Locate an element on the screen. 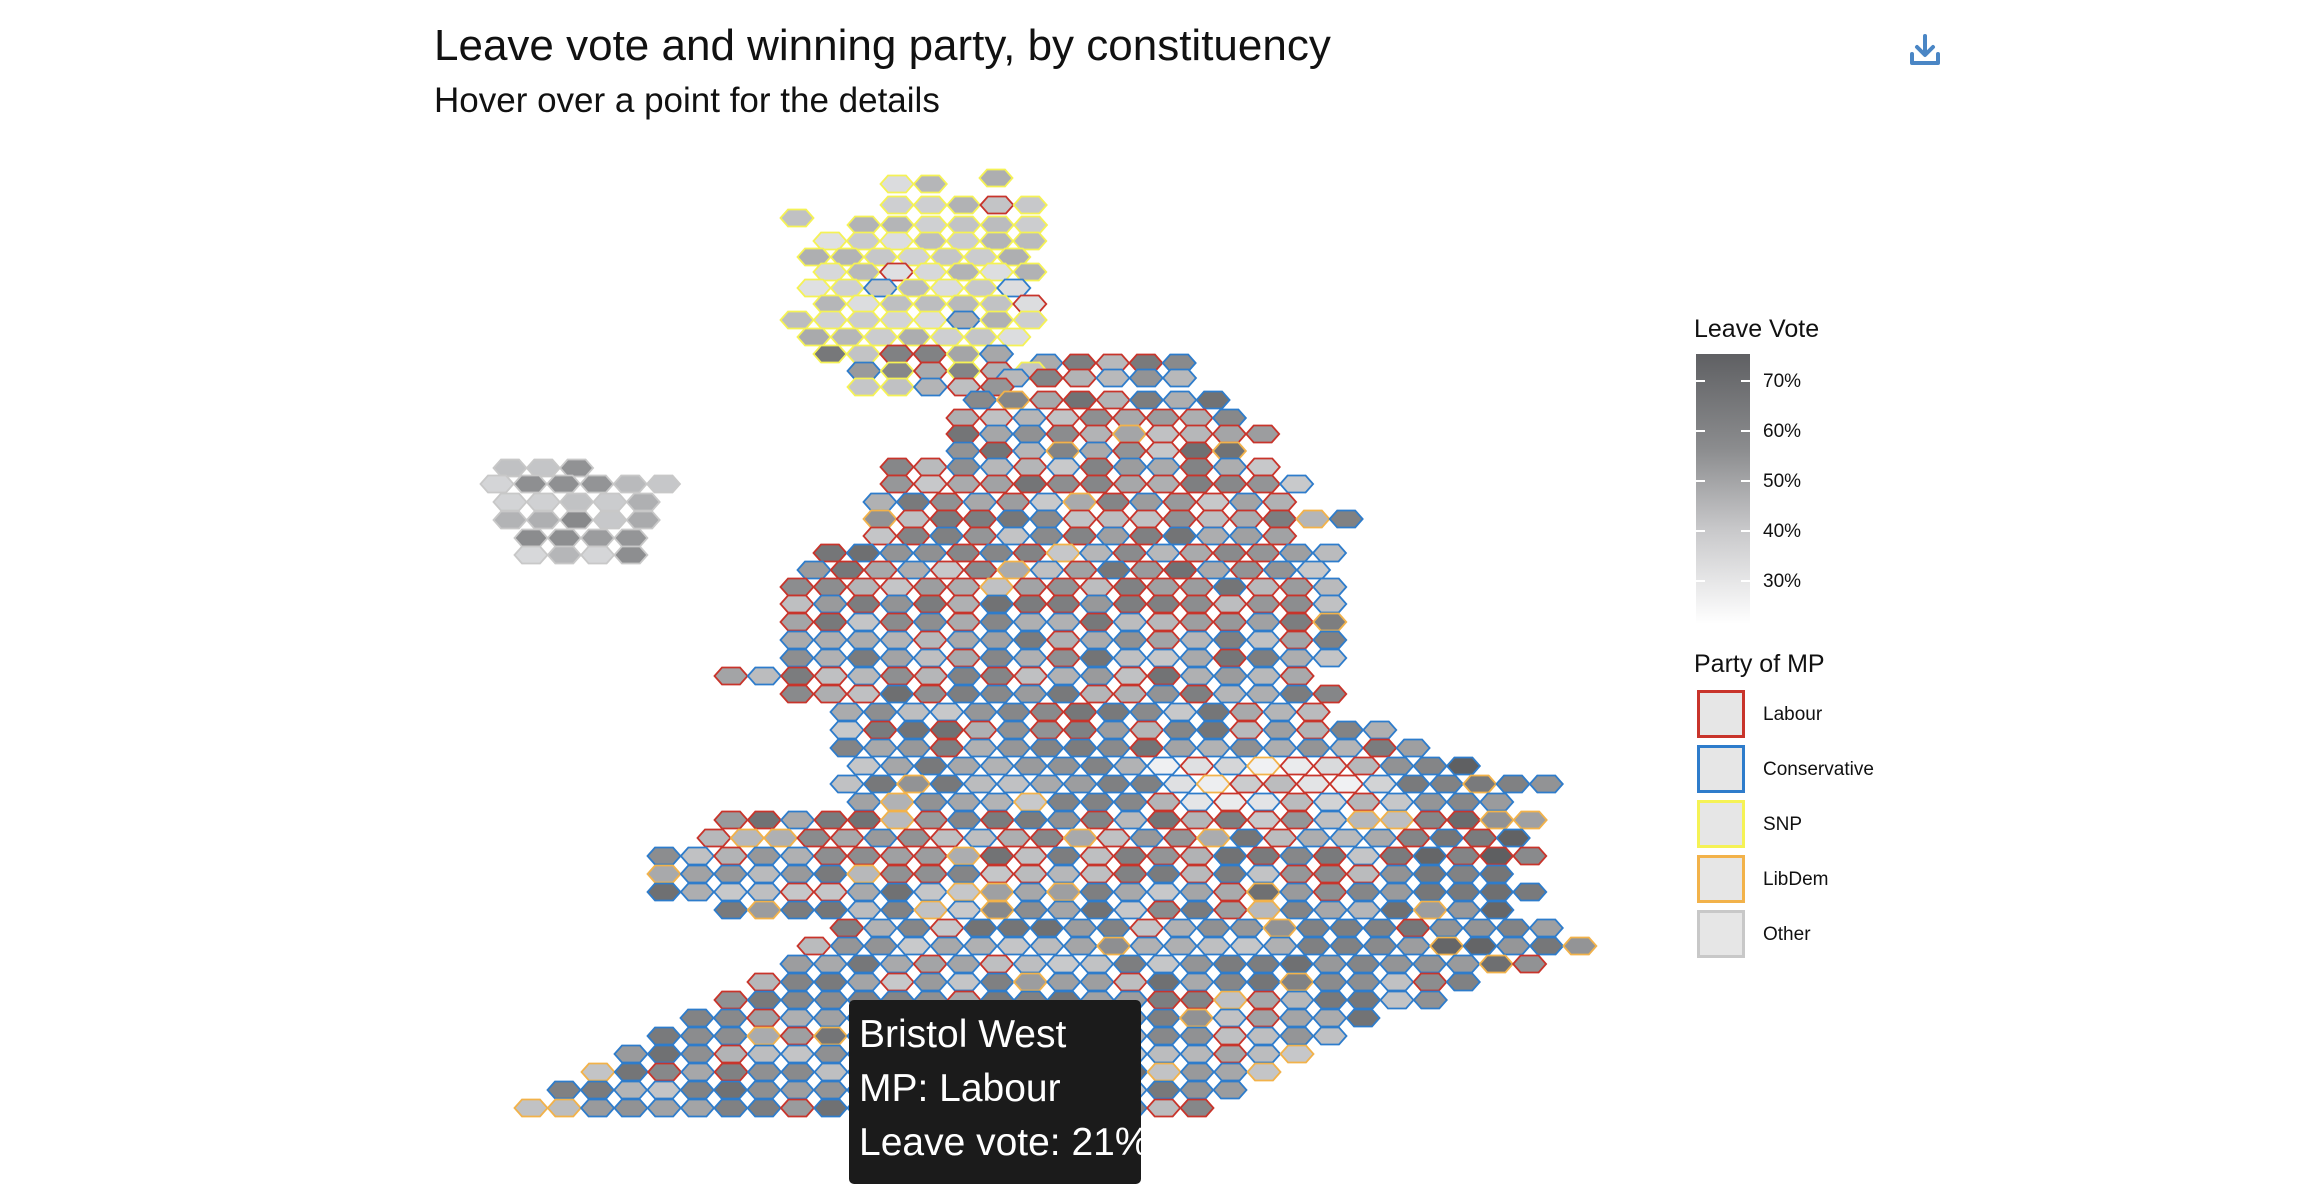 The height and width of the screenshot is (1186, 2298). legend-swatch-labour is located at coordinates (1721, 714).